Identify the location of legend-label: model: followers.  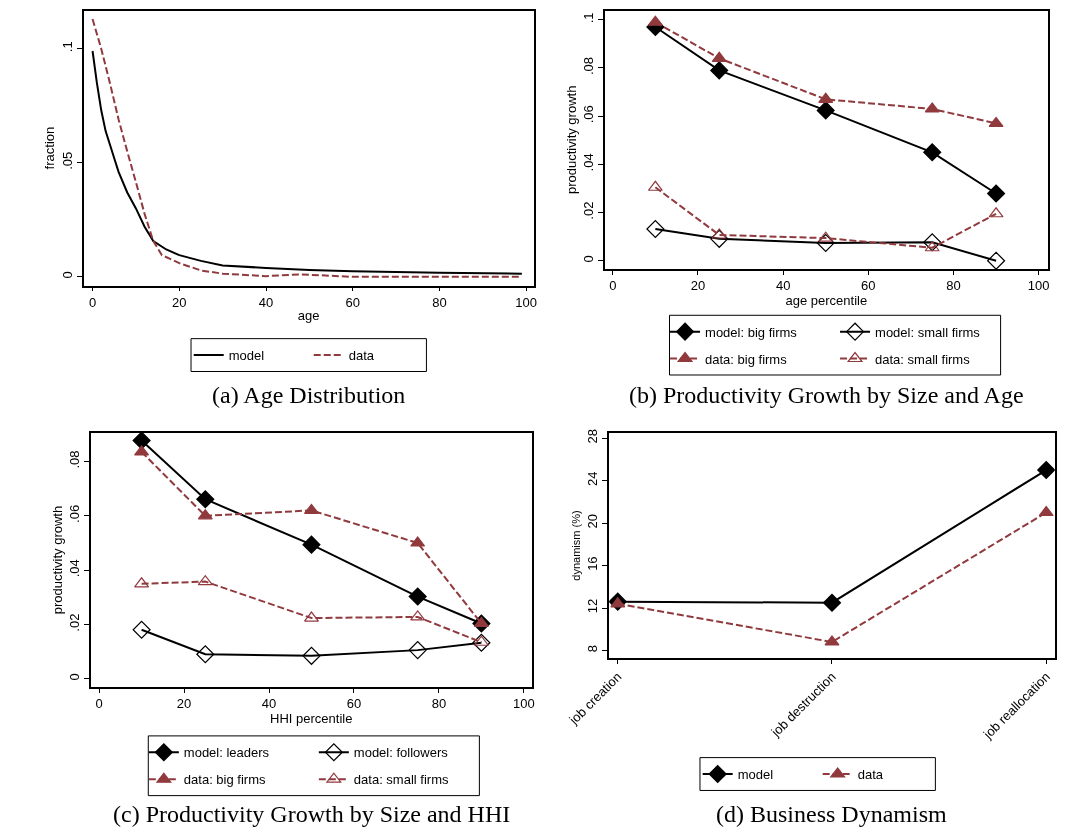
(401, 753).